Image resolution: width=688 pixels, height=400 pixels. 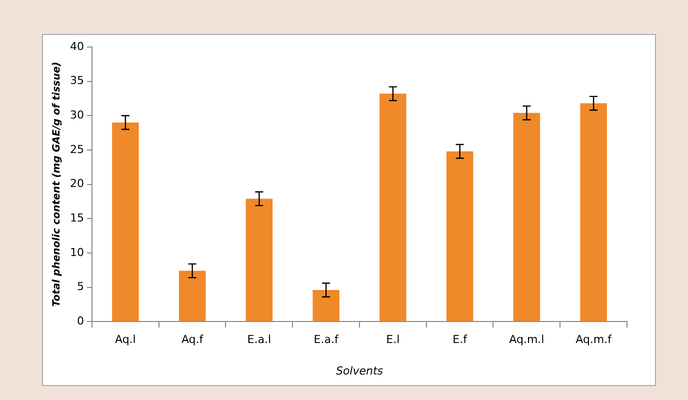 I want to click on y-tick-label: 30, so click(x=77, y=115).